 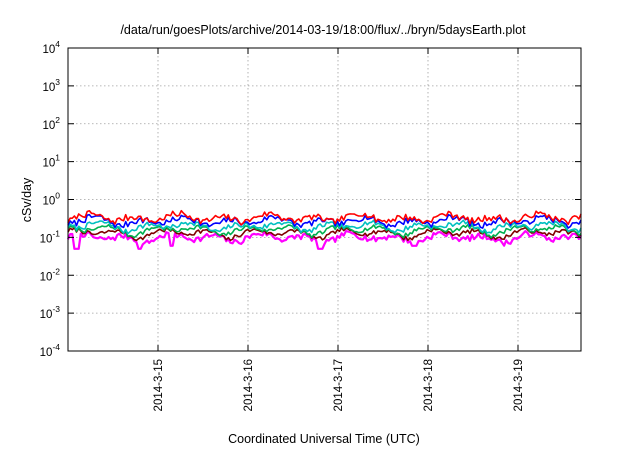 I want to click on series-green, so click(x=324, y=231).